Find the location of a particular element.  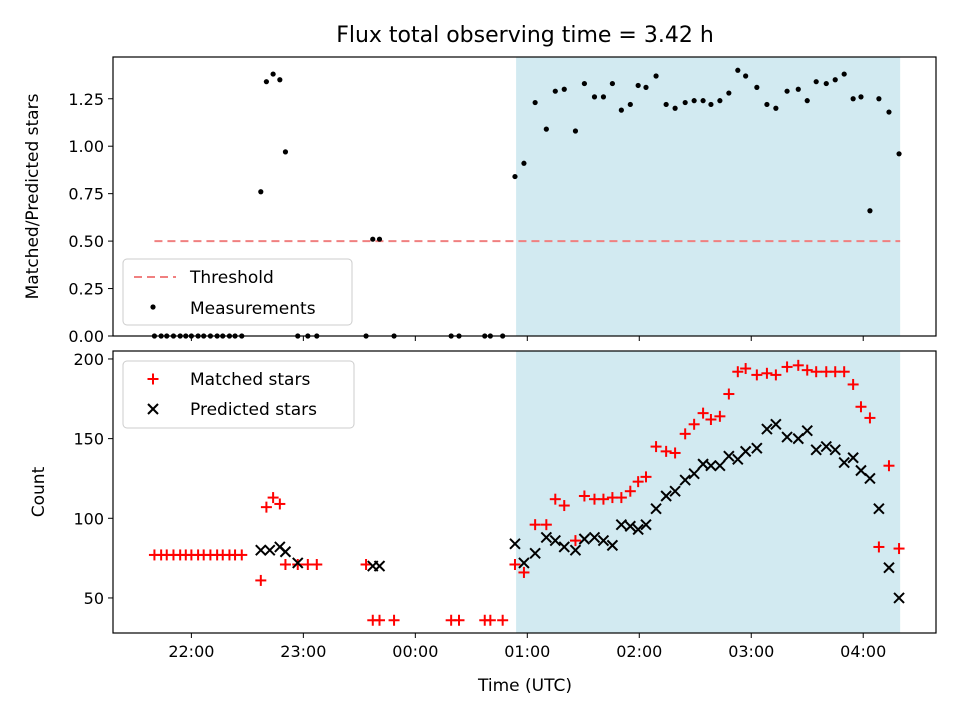

x-tick-label: 04:00 is located at coordinates (863, 651).